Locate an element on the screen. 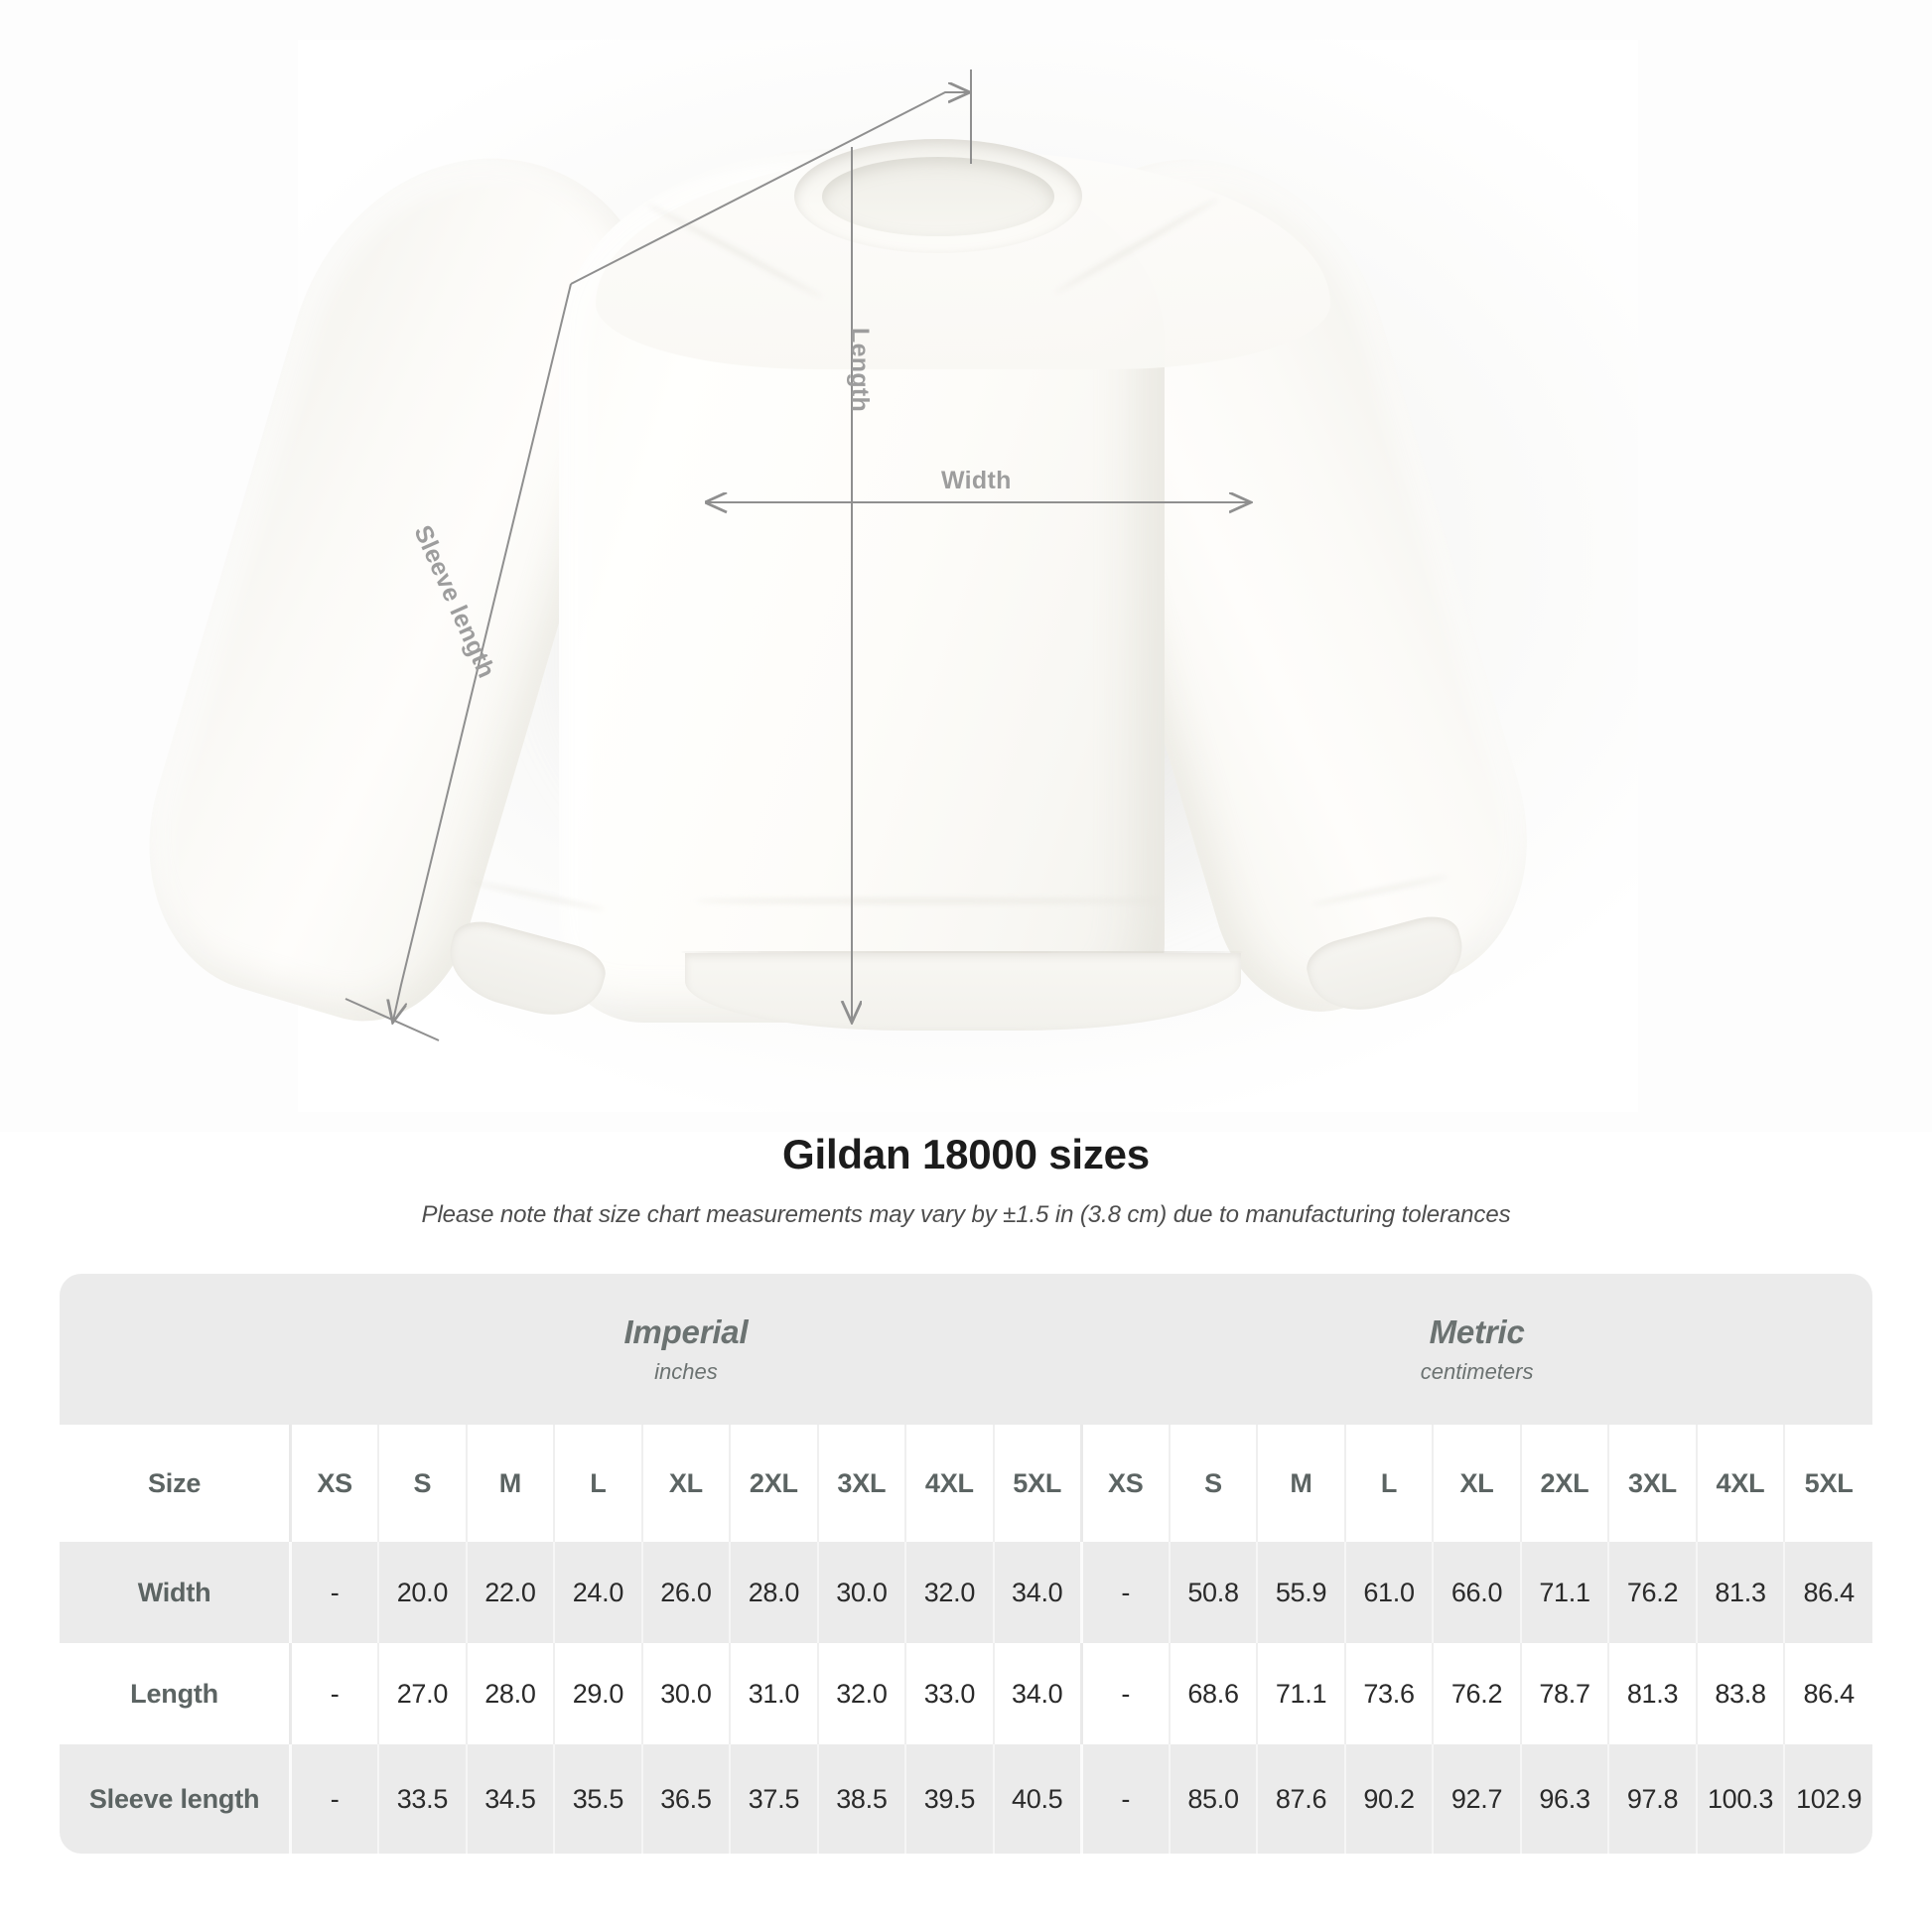 The height and width of the screenshot is (1932, 1932). measurement-cell: 36.5 is located at coordinates (686, 1799).